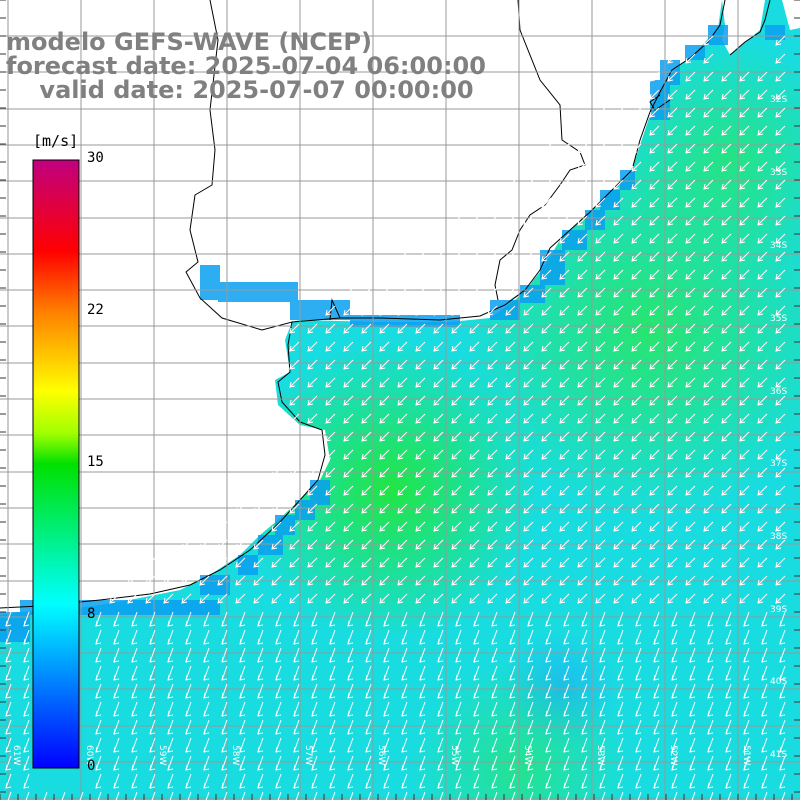  I want to click on latitude-label: 34S, so click(778, 246).